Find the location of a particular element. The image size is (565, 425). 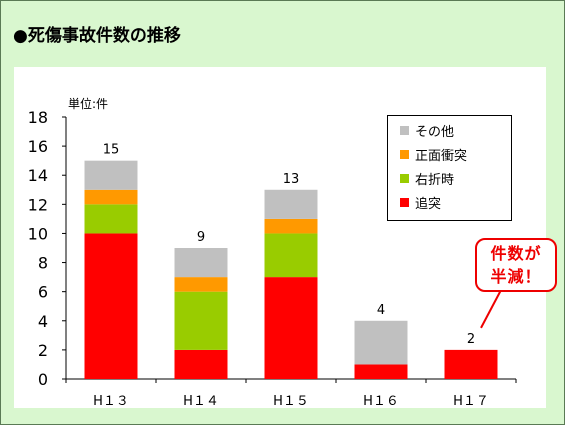

callout-box: 件数が 半減！ is located at coordinates (516, 265).